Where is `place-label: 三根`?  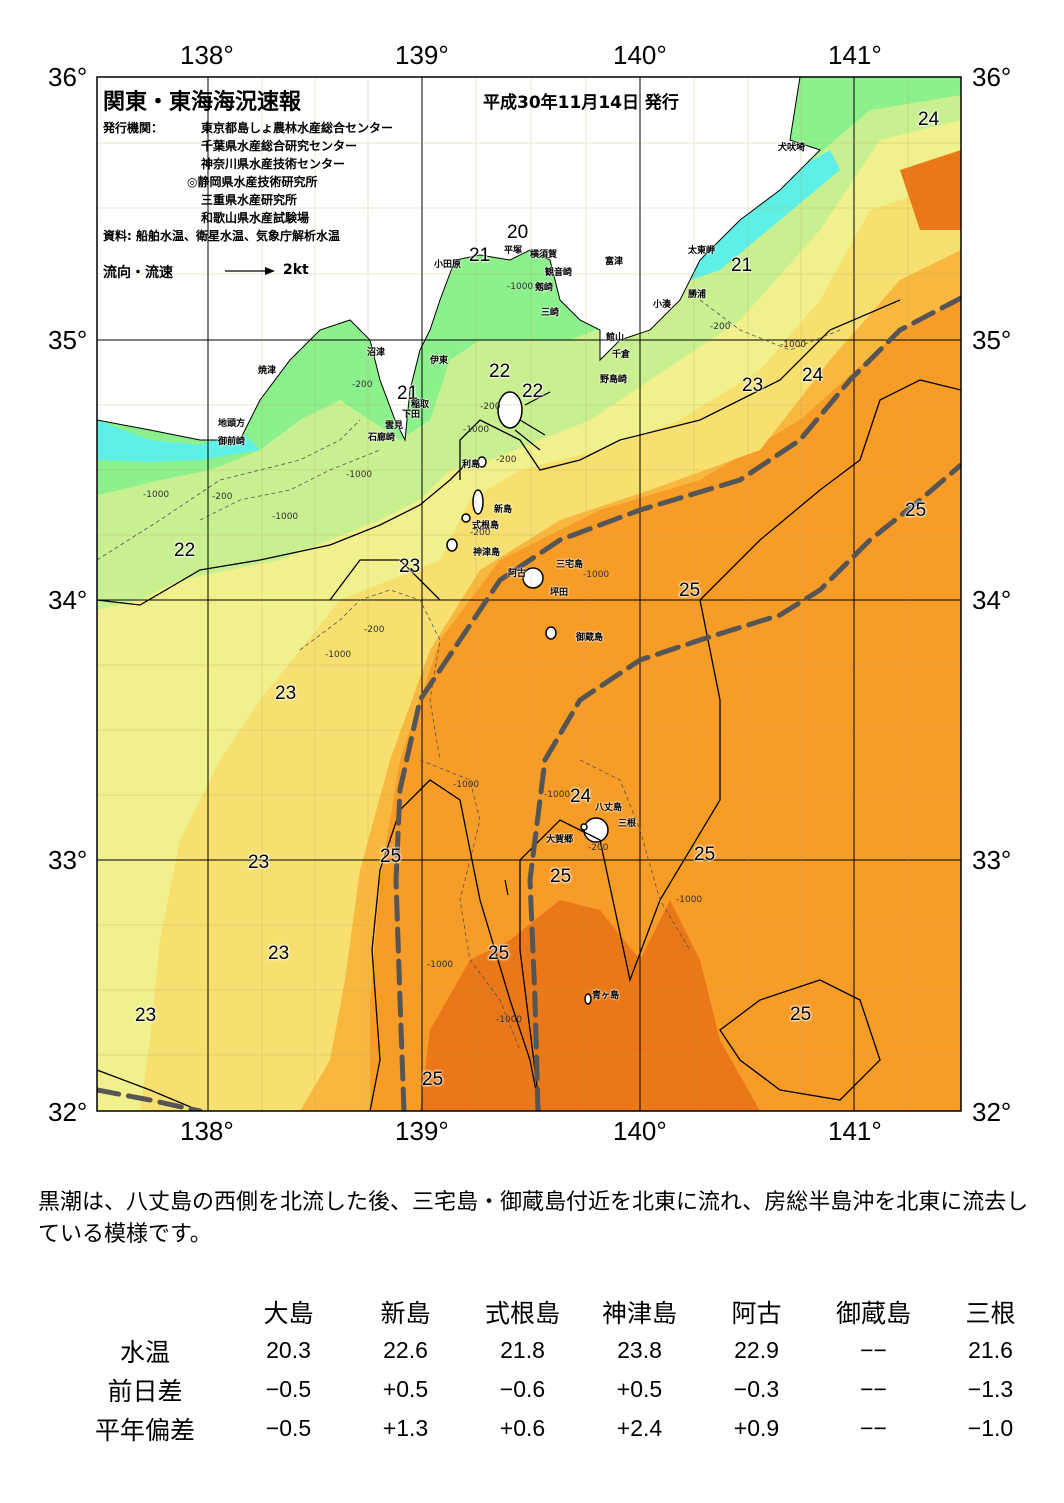 place-label: 三根 is located at coordinates (627, 824).